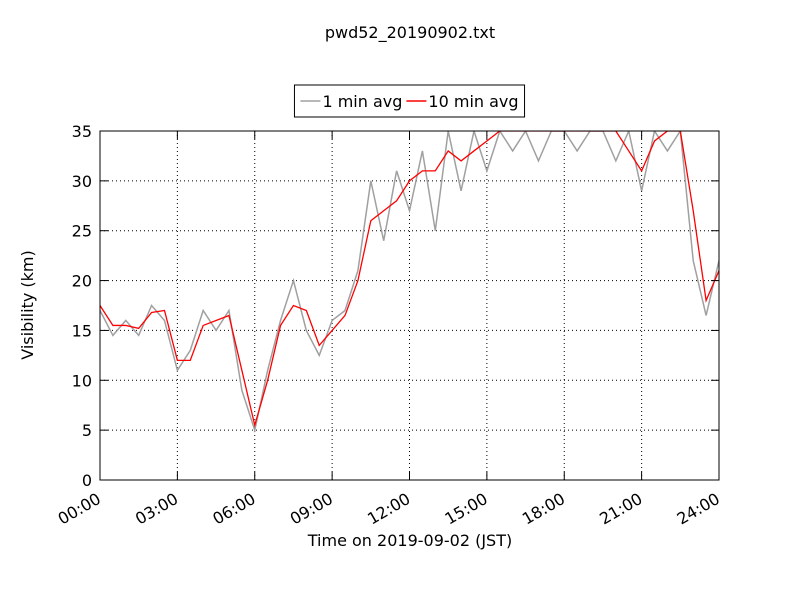  I want to click on y-tick-label: 25, so click(82, 231).